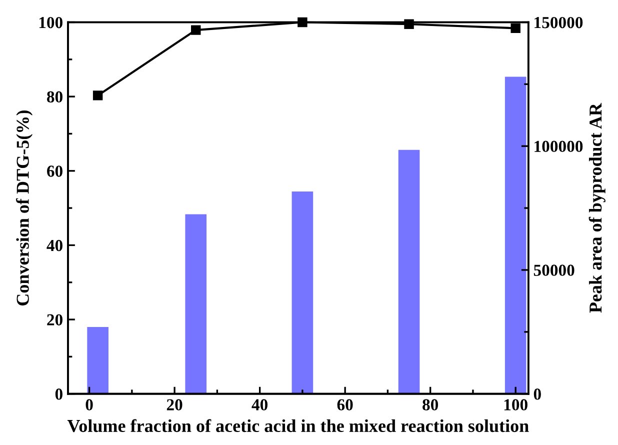  Describe the element at coordinates (558, 22) in the screenshot. I see `y2-tick-label: 150000` at that location.